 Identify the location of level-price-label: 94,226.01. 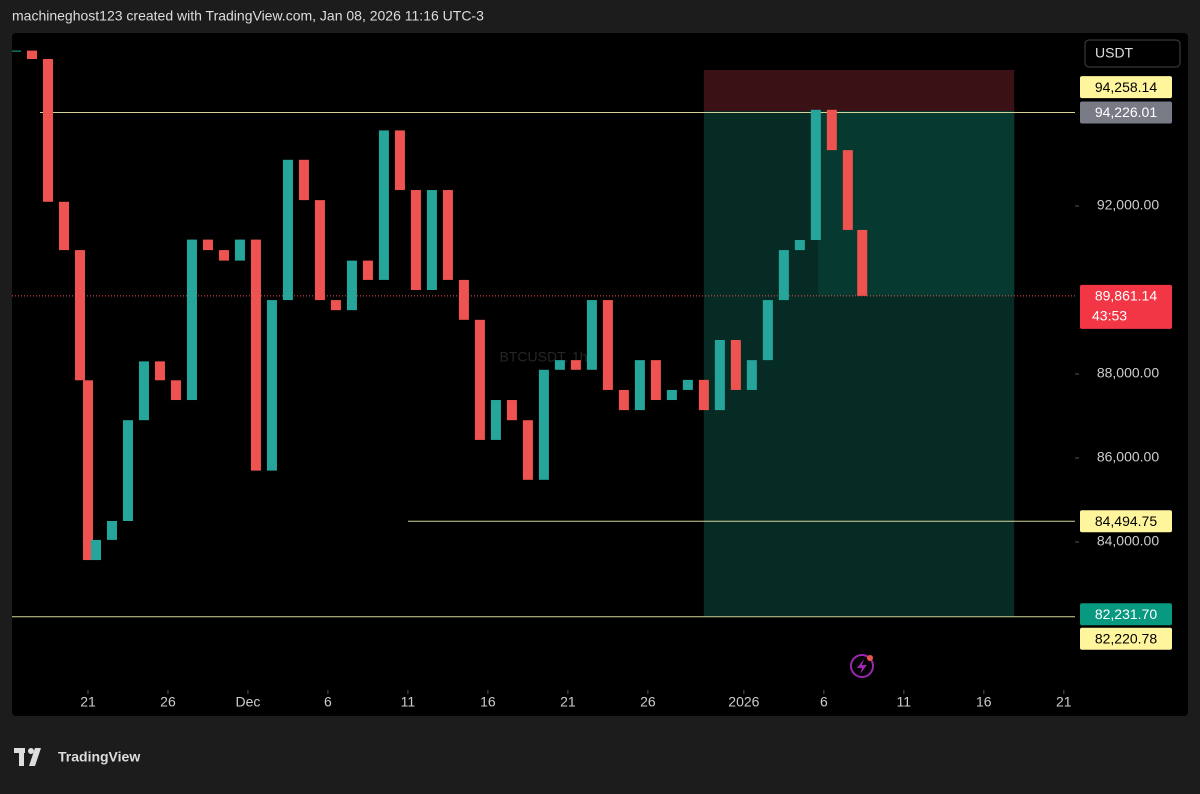
(1126, 112).